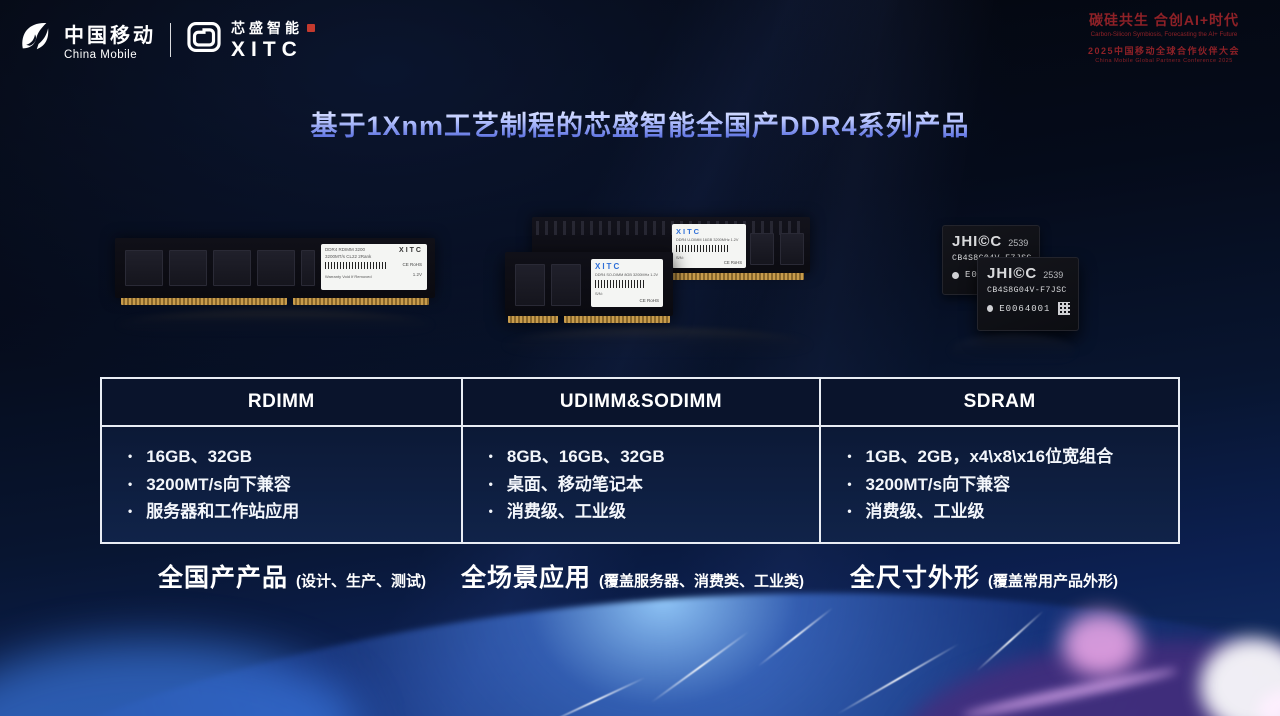 The height and width of the screenshot is (716, 1280). What do you see at coordinates (417, 274) in the screenshot?
I see `rdimm-label-voltage: 1.2V` at bounding box center [417, 274].